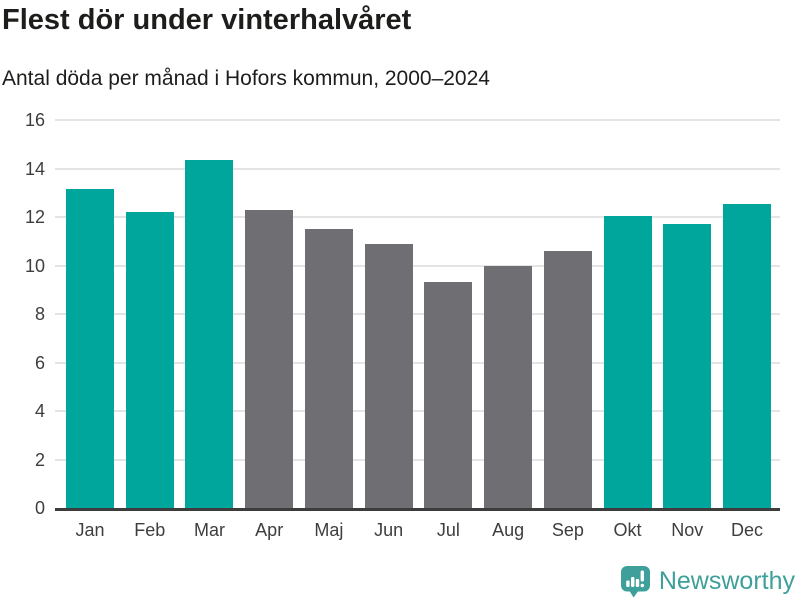 The height and width of the screenshot is (600, 800). What do you see at coordinates (34, 217) in the screenshot?
I see `y-tick-label-12: 12` at bounding box center [34, 217].